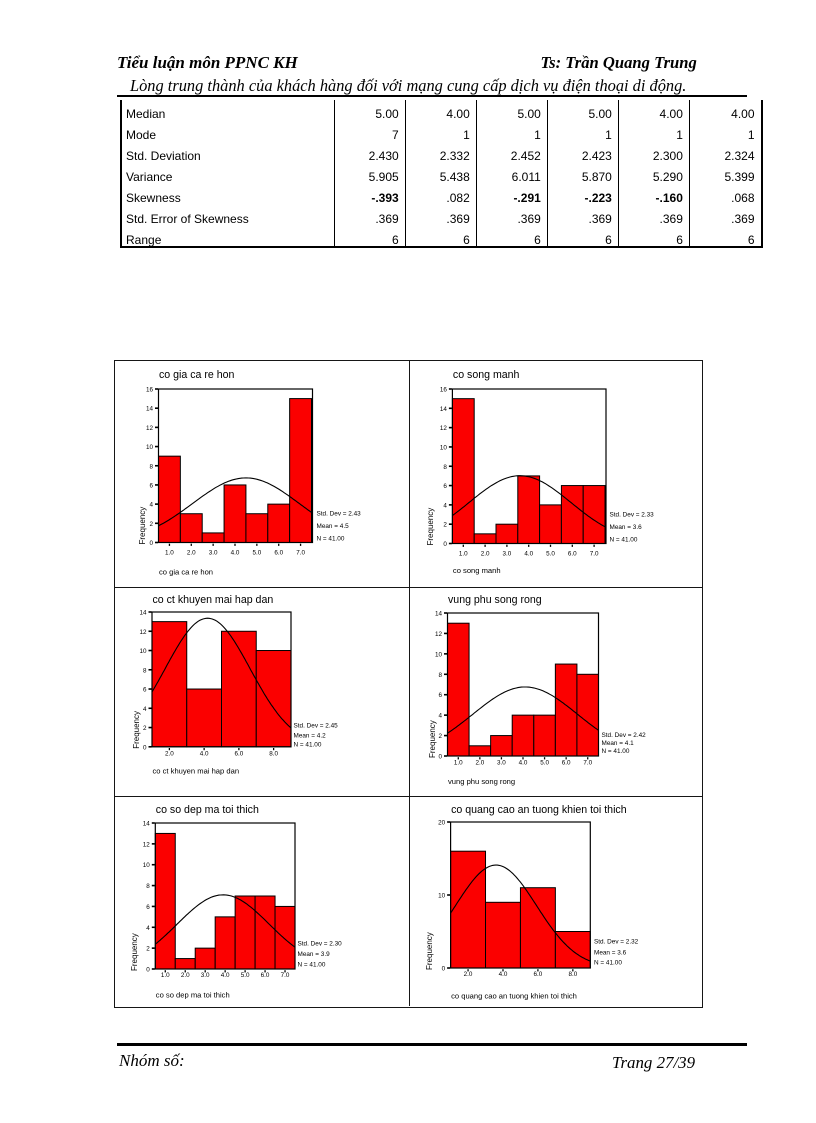 The image size is (816, 1123). I want to click on cell-value: -.223, so click(582, 194).